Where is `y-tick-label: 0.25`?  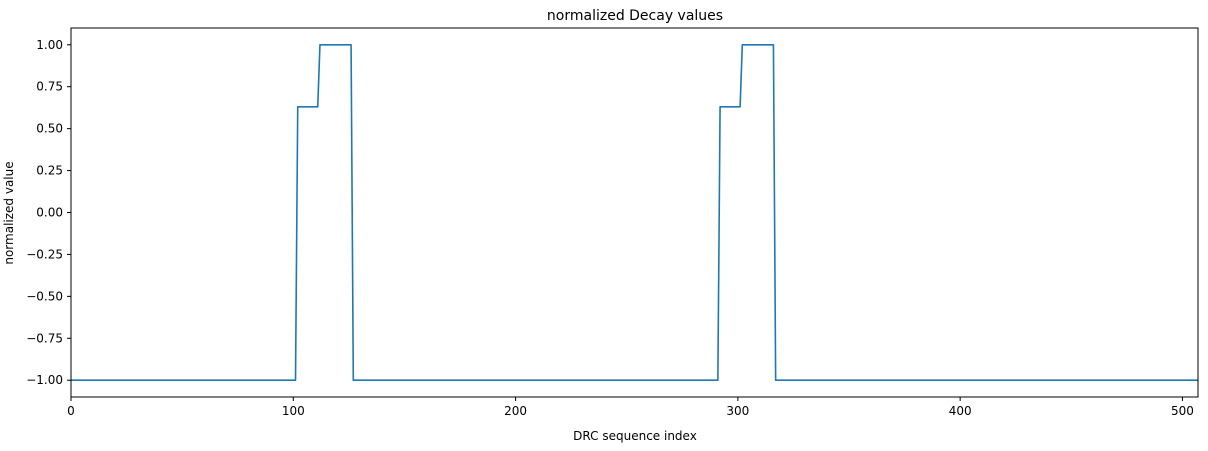
y-tick-label: 0.25 is located at coordinates (49, 171).